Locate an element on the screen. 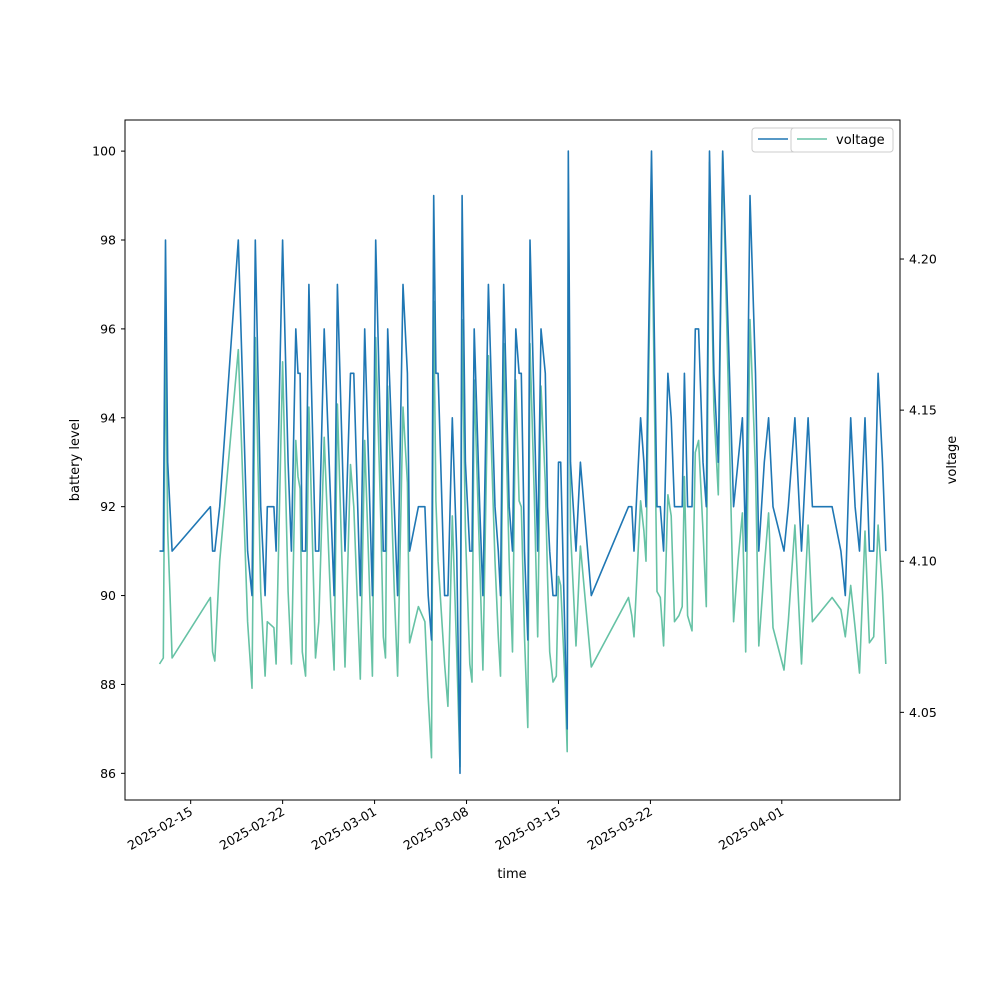 The width and height of the screenshot is (1000, 1000). legend-voltage: voltage is located at coordinates (842, 140).